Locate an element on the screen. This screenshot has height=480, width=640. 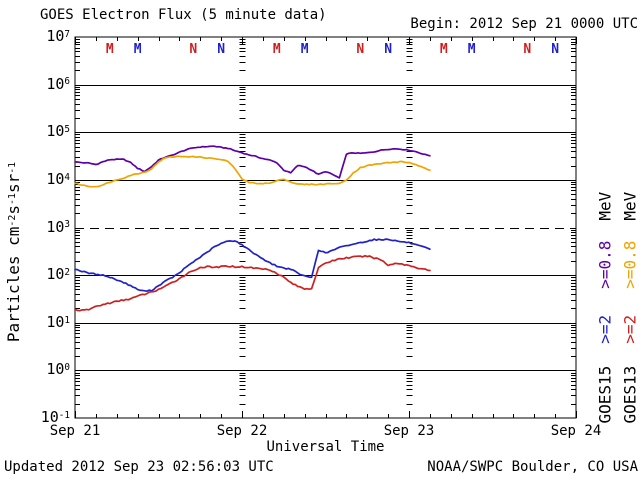
y-tick-label: 10² is located at coordinates (58, 274).